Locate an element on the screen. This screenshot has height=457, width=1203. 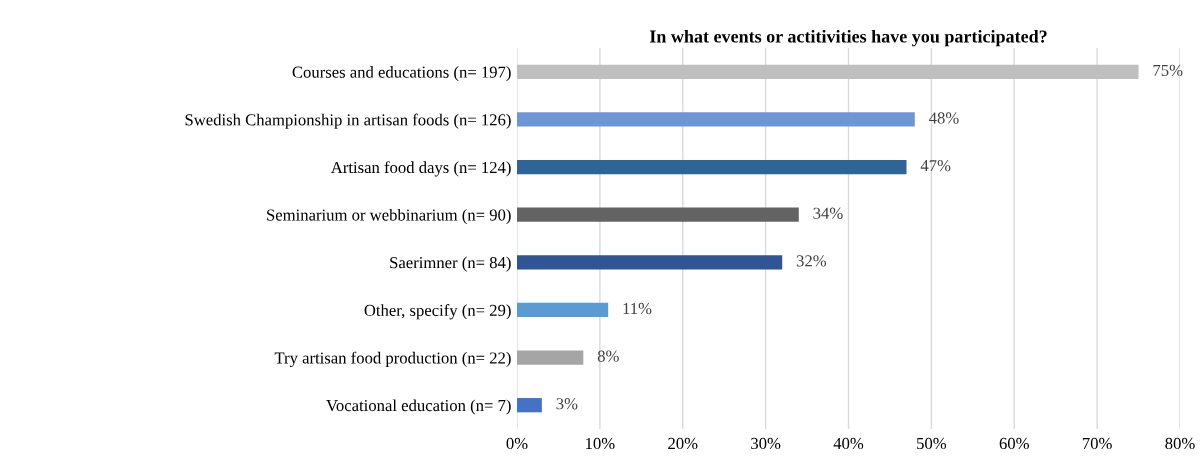
x-tick-label: 70% is located at coordinates (1097, 443).